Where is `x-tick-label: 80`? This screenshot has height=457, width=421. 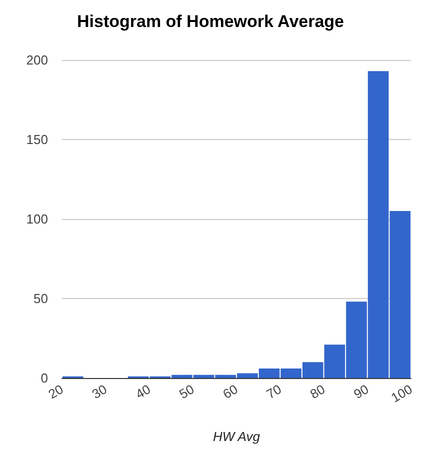
x-tick-label: 80 is located at coordinates (317, 392).